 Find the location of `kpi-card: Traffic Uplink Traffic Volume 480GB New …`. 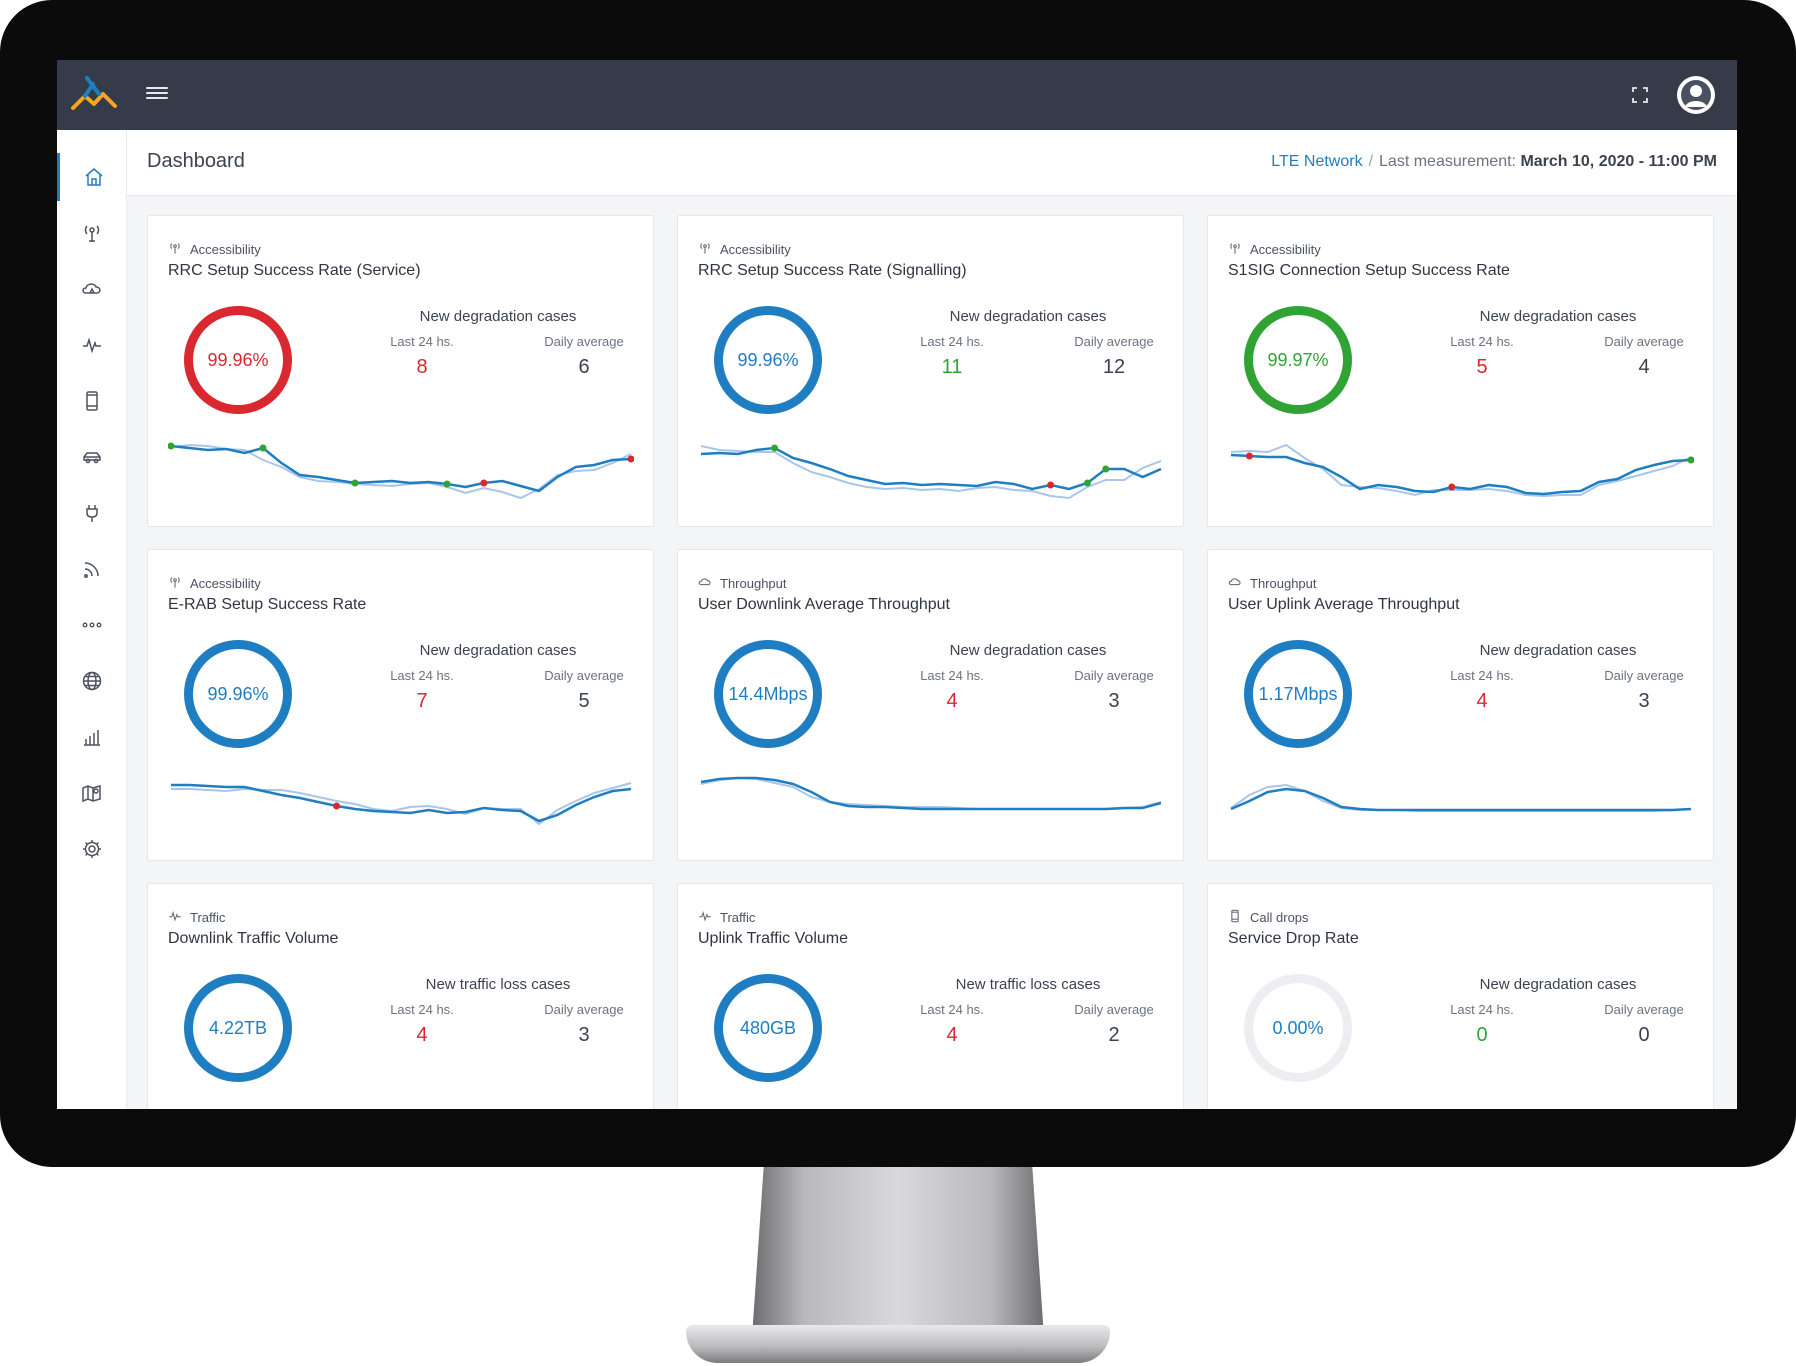

kpi-card: Traffic Uplink Traffic Volume 480GB New … is located at coordinates (930, 996).